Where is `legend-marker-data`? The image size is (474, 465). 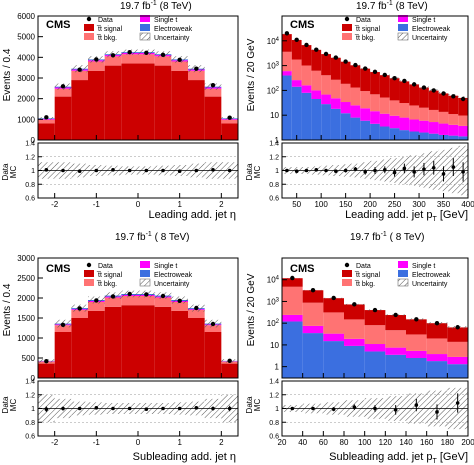 legend-marker-data is located at coordinates (89, 19).